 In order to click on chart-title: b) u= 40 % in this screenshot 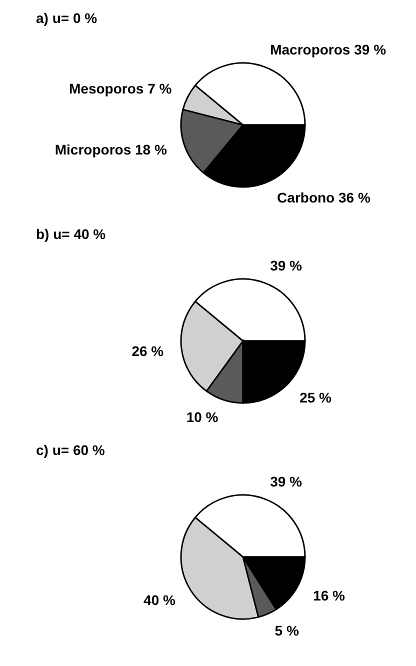, I will do `click(71, 234)`.